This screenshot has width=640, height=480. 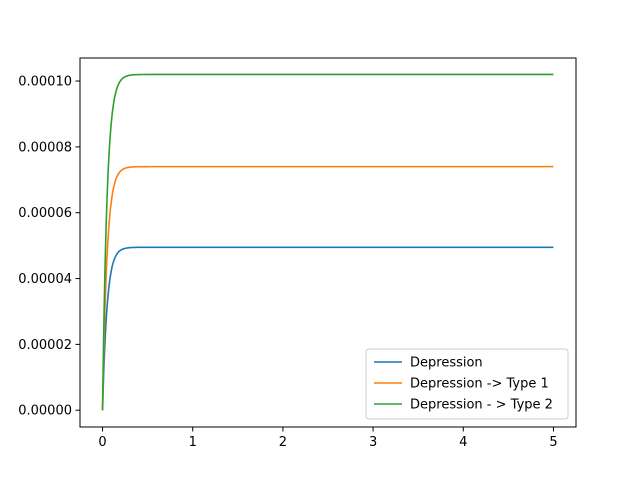 What do you see at coordinates (45, 147) in the screenshot?
I see `y-tick-label: 0.00008` at bounding box center [45, 147].